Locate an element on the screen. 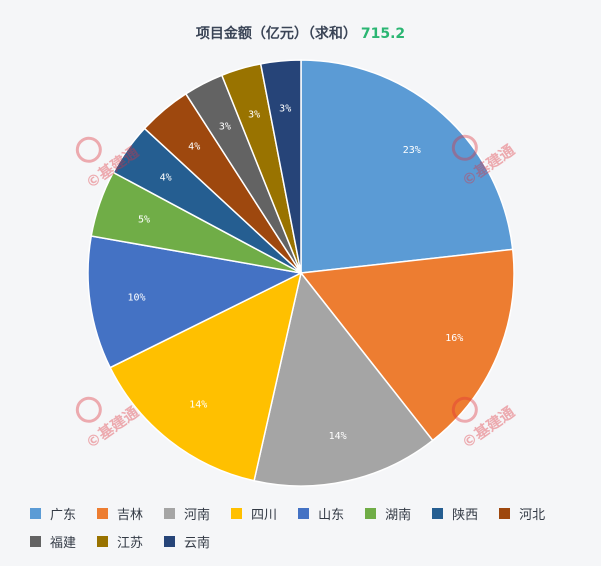  data-label: 10% is located at coordinates (137, 298).